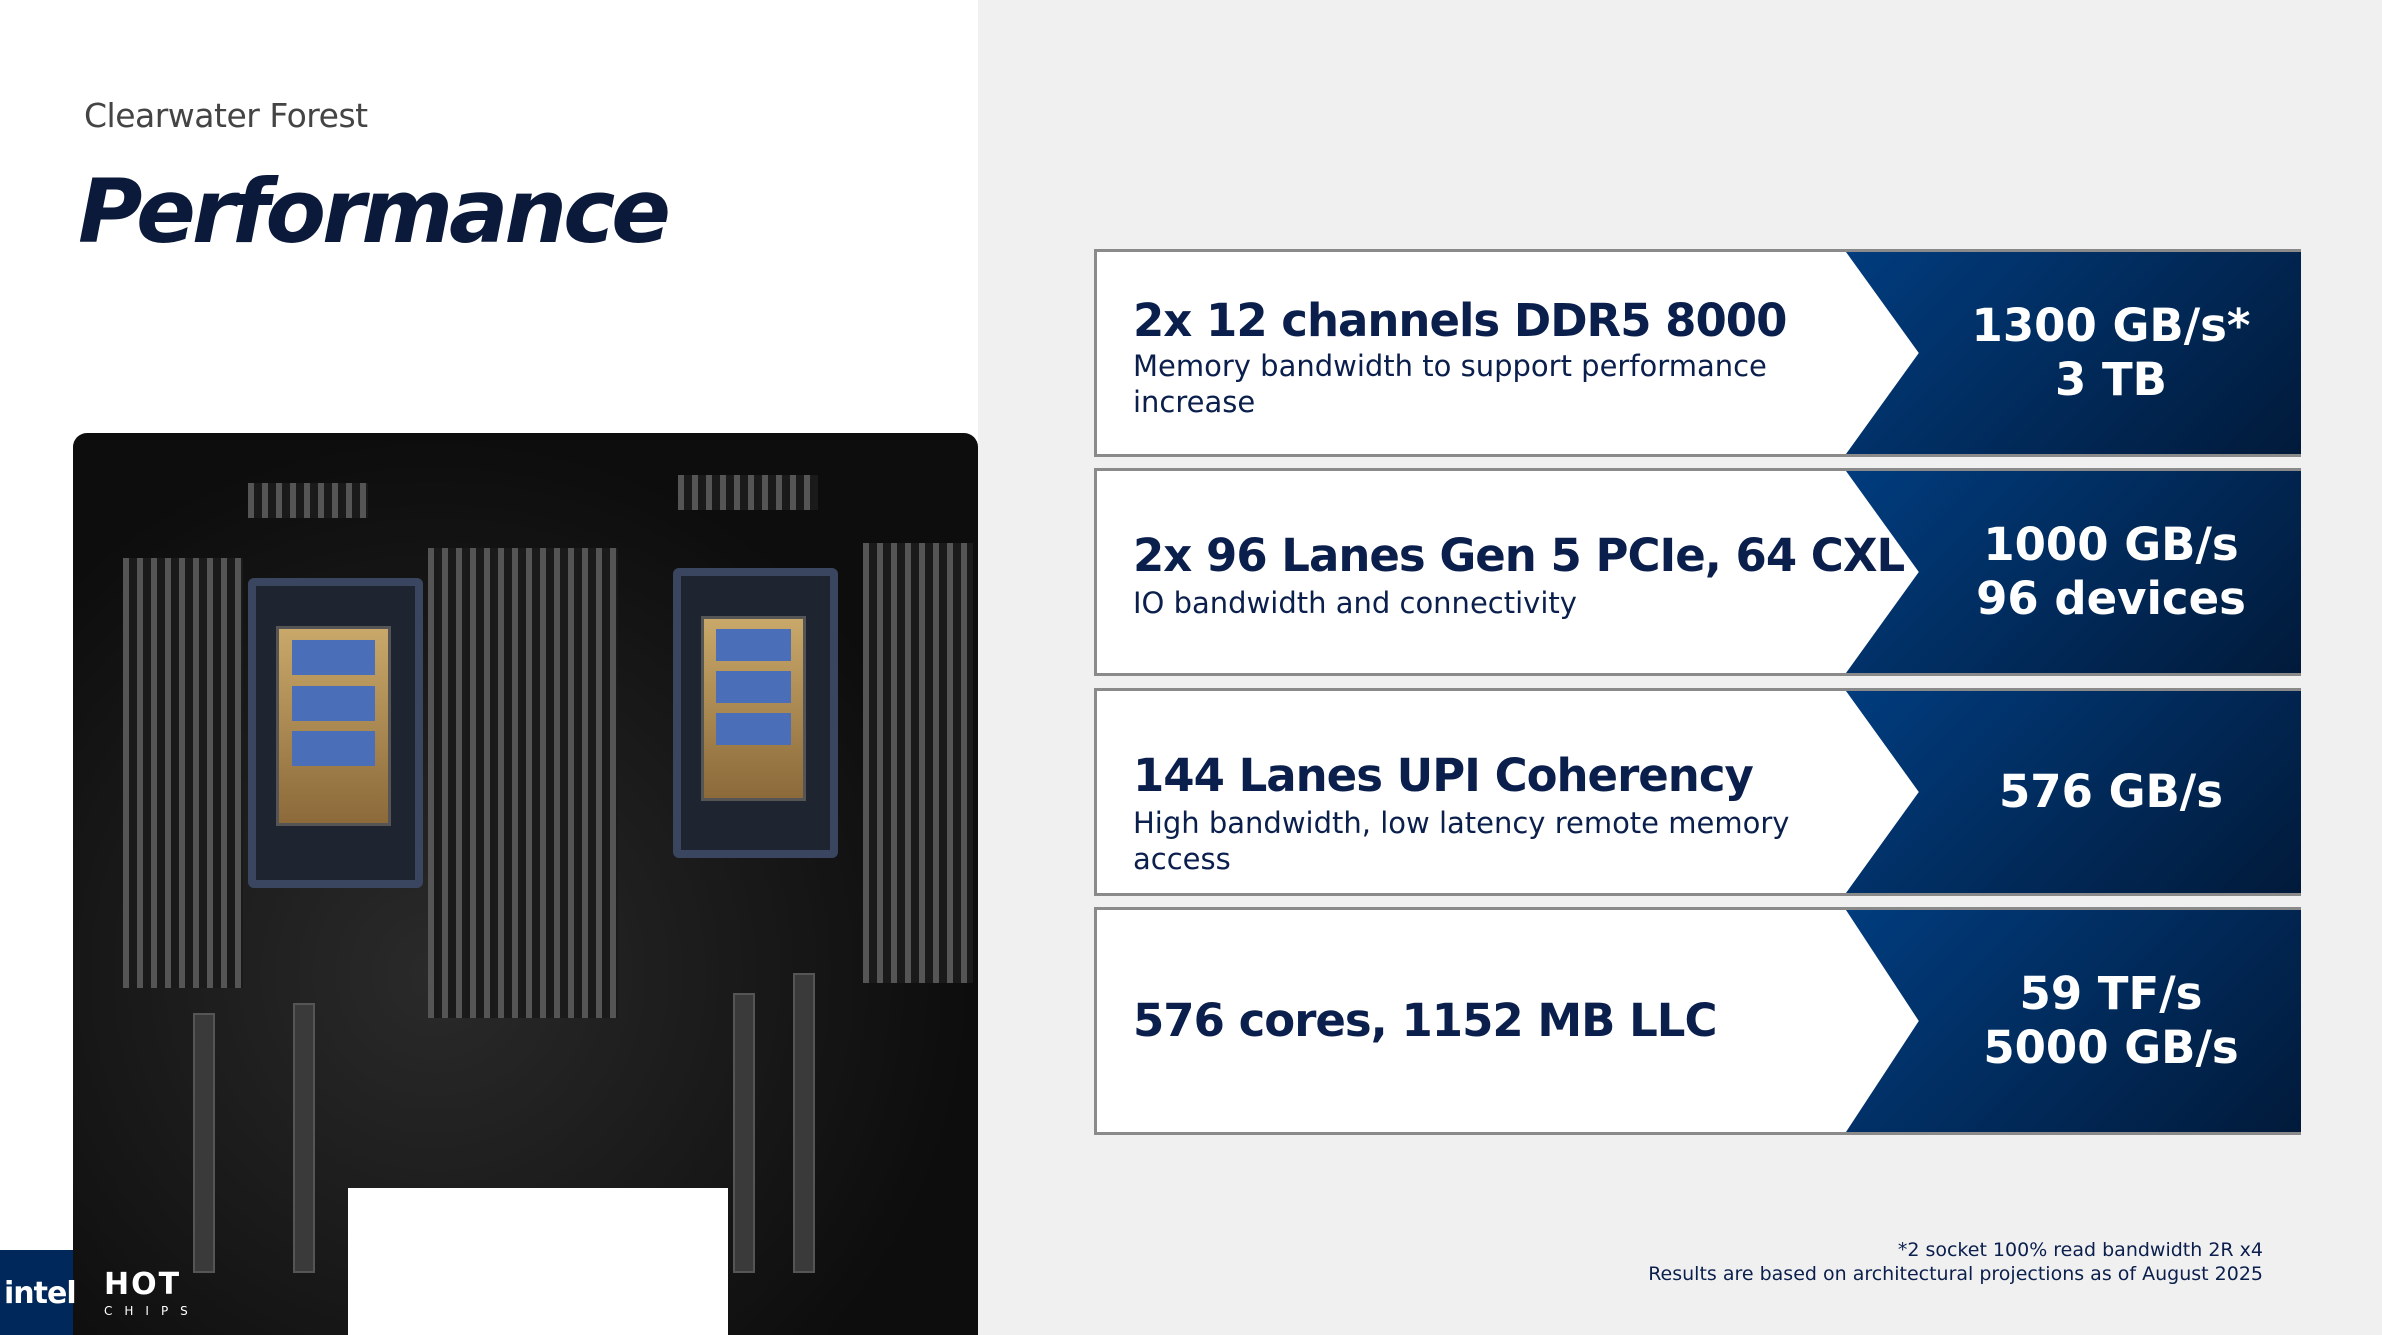 Image resolution: width=2382 pixels, height=1335 pixels. I want to click on card-heading: 2x 12 channels DDR5 8000, so click(1460, 320).